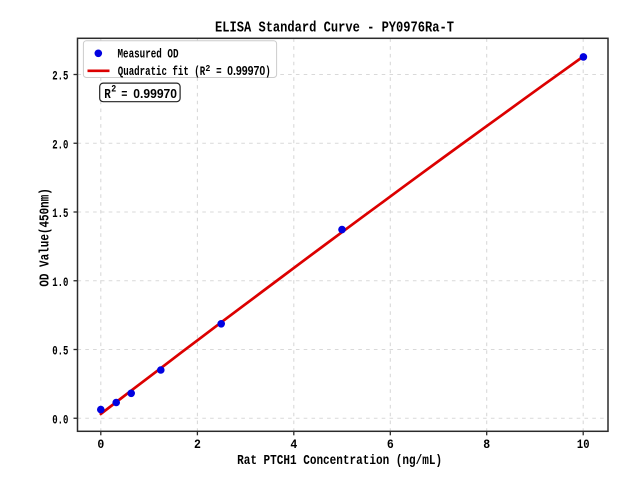  What do you see at coordinates (60, 76) in the screenshot?
I see `svg-text: 2.5` at bounding box center [60, 76].